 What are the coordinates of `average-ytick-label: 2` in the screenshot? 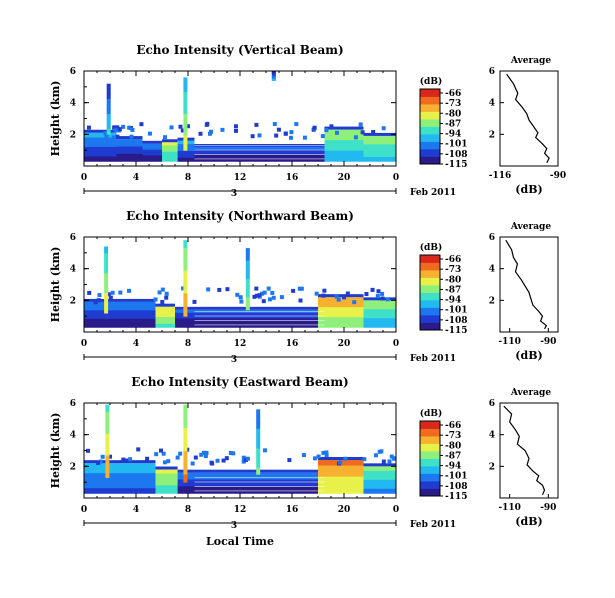 It's located at (492, 135).